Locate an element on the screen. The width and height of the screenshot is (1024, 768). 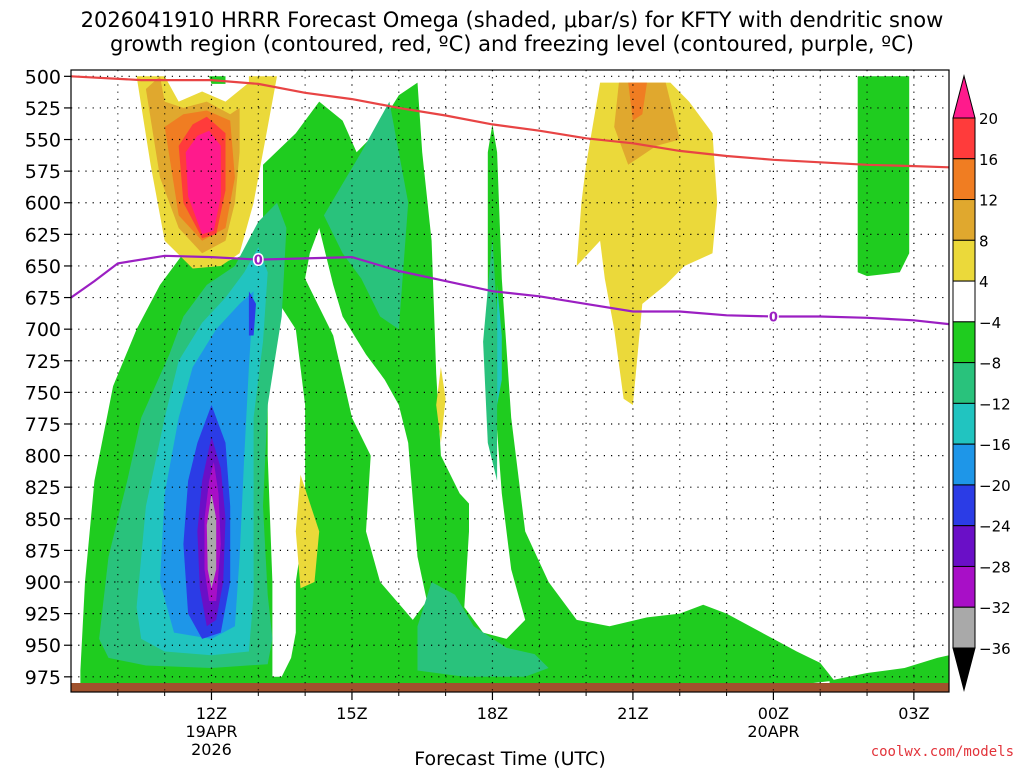
y-tick-label-950: 950 is located at coordinates (43, 646).